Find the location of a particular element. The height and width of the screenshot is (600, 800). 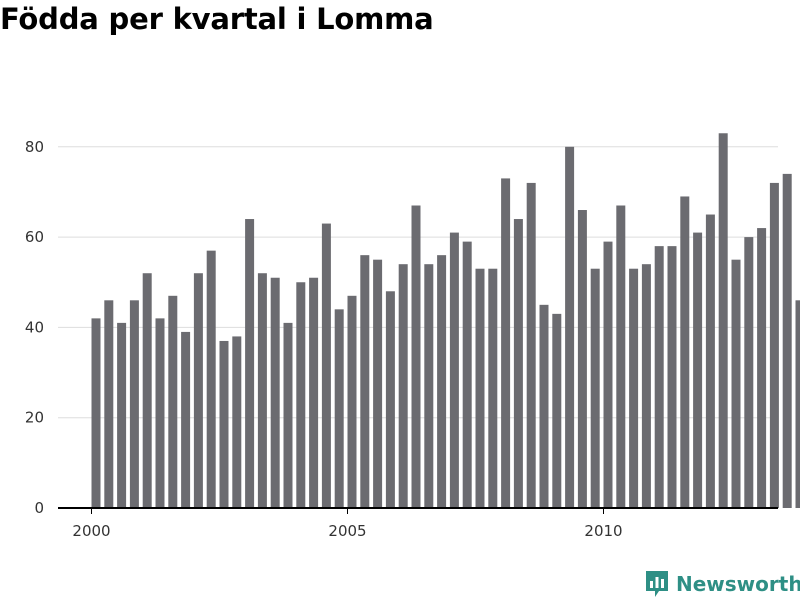

y-tick-label: 40 is located at coordinates (34, 327).